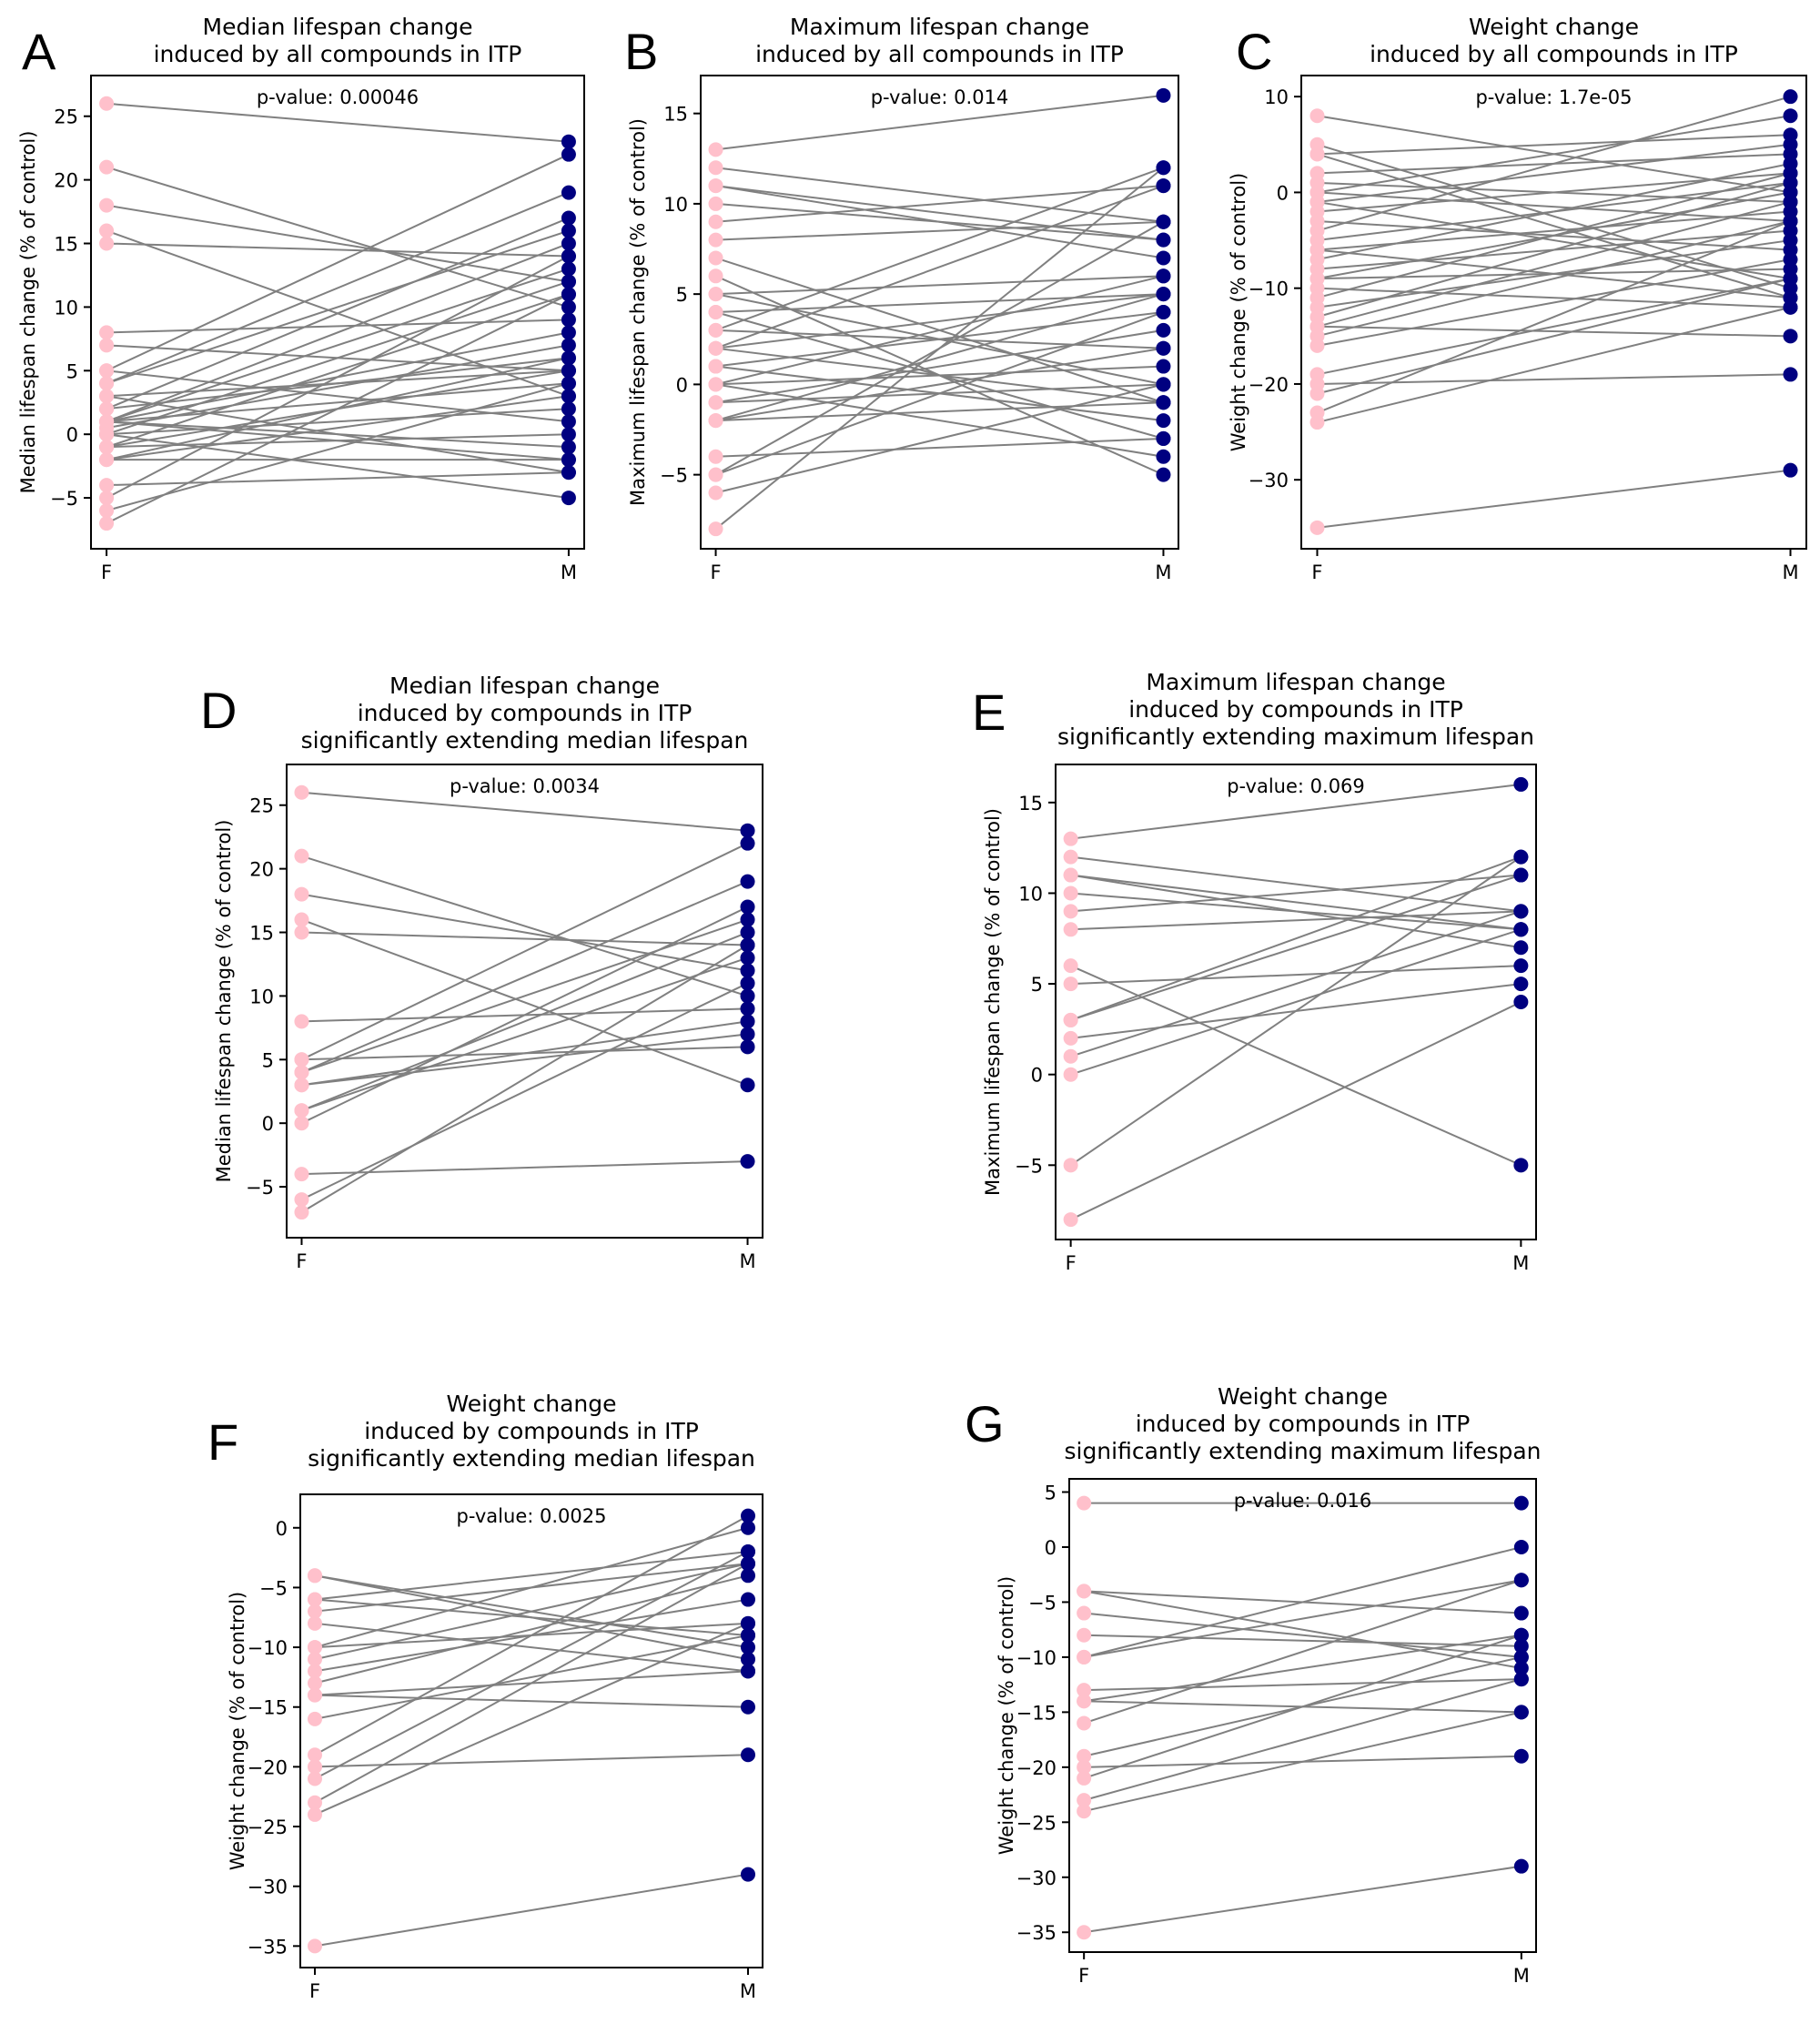  What do you see at coordinates (1036, 1823) in the screenshot?
I see `y-tick-label: −25` at bounding box center [1036, 1823].